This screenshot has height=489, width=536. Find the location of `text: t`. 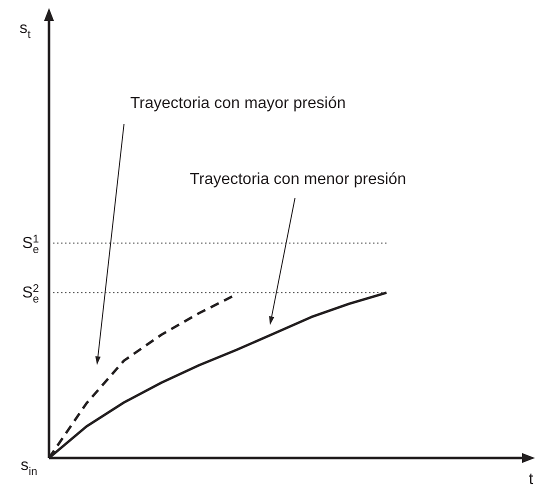

text: t is located at coordinates (531, 479).